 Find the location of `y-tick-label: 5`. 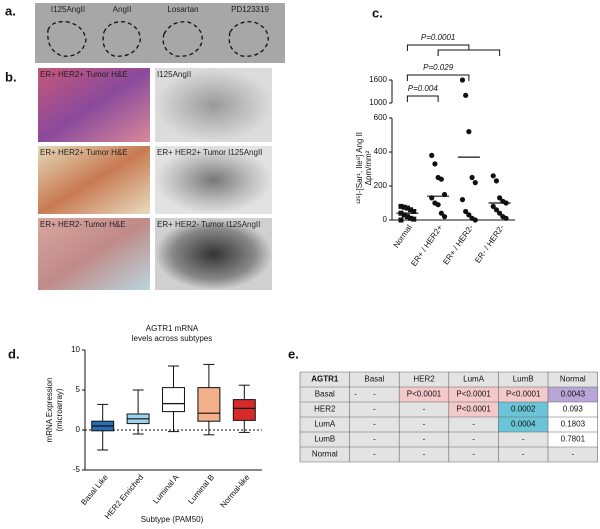

y-tick-label: 5 is located at coordinates (78, 389).